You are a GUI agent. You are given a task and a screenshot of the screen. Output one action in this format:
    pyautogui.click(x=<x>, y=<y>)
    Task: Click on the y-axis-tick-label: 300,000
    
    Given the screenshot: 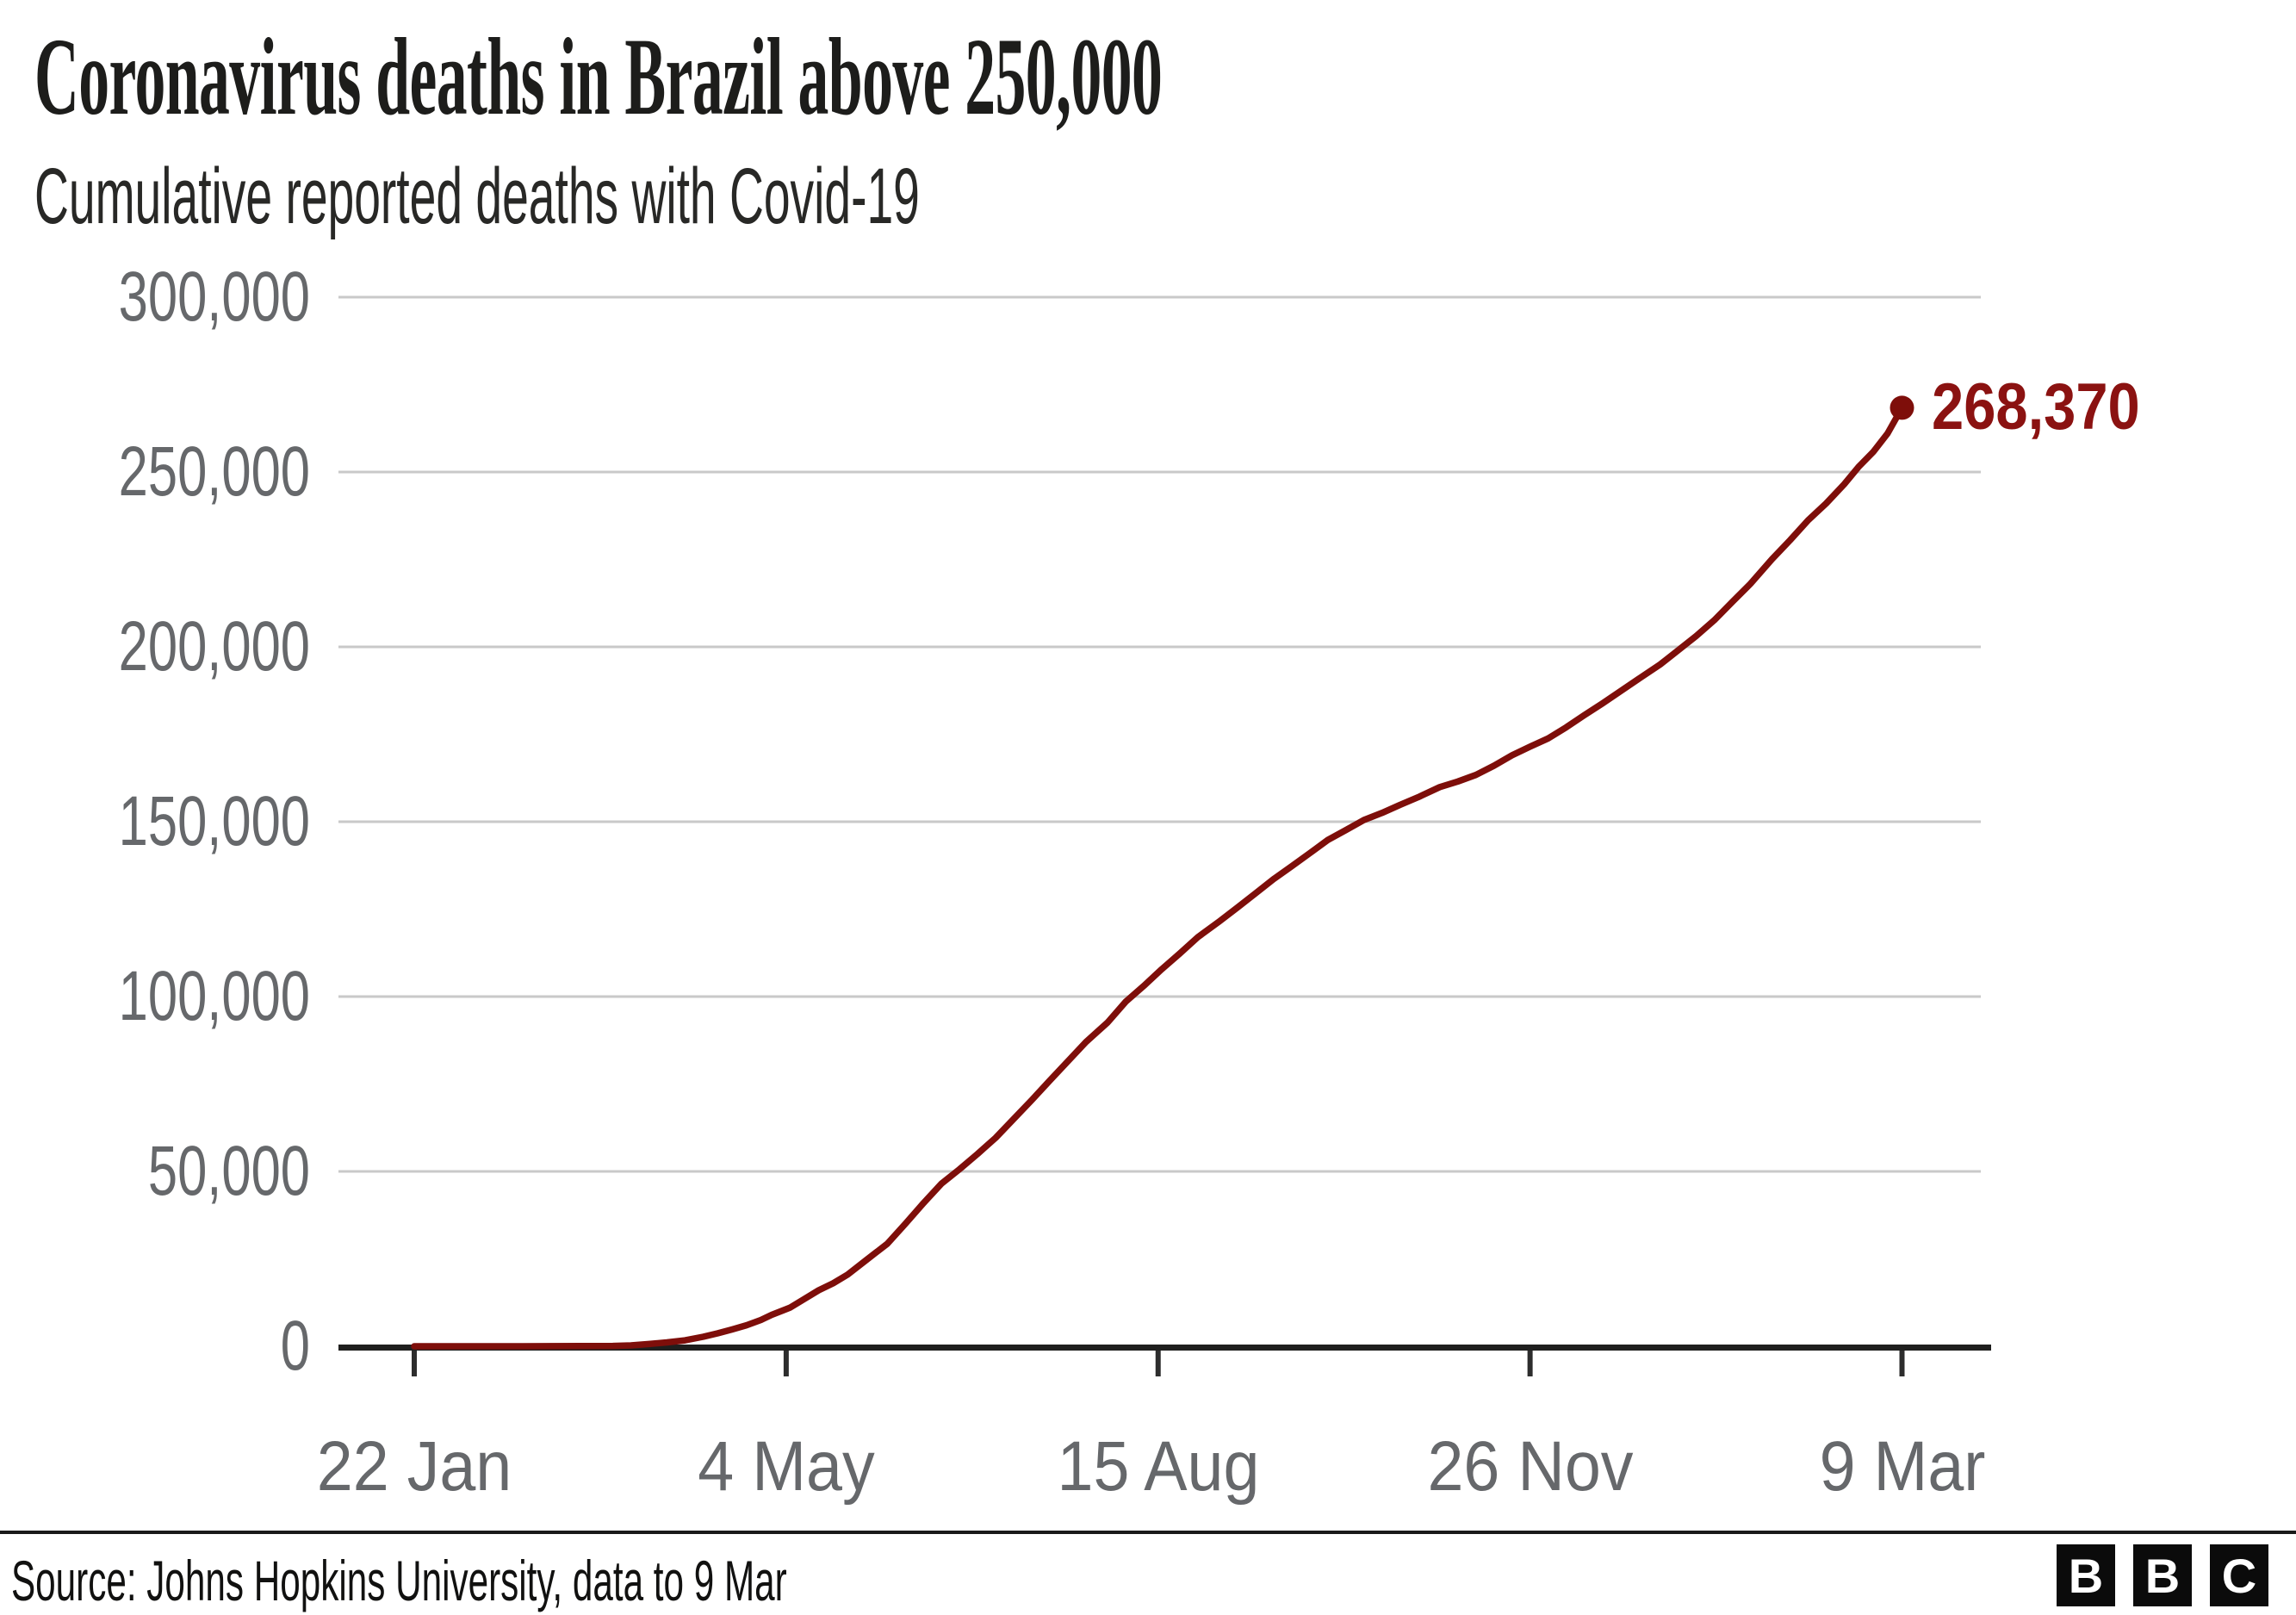 What is the action you would take?
    pyautogui.click(x=214, y=297)
    